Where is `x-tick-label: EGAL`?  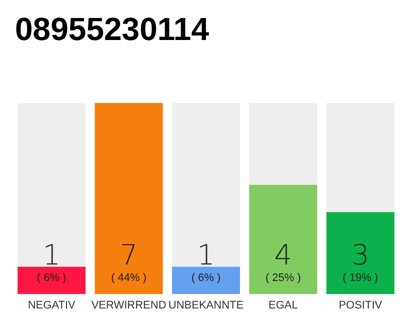 x-tick-label: EGAL is located at coordinates (283, 306).